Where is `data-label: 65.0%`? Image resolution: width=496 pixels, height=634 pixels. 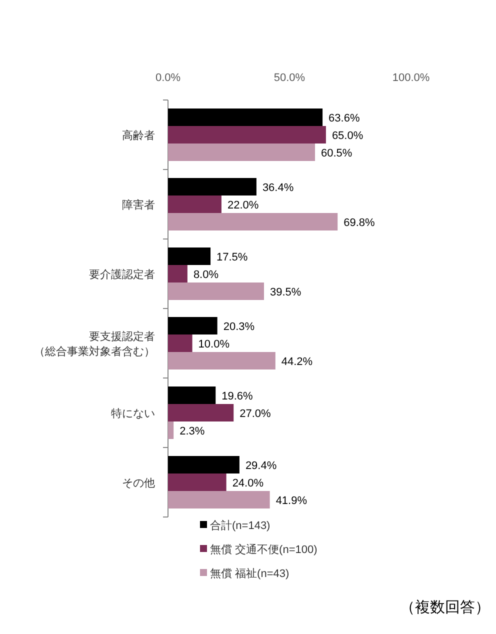 data-label: 65.0% is located at coordinates (348, 136).